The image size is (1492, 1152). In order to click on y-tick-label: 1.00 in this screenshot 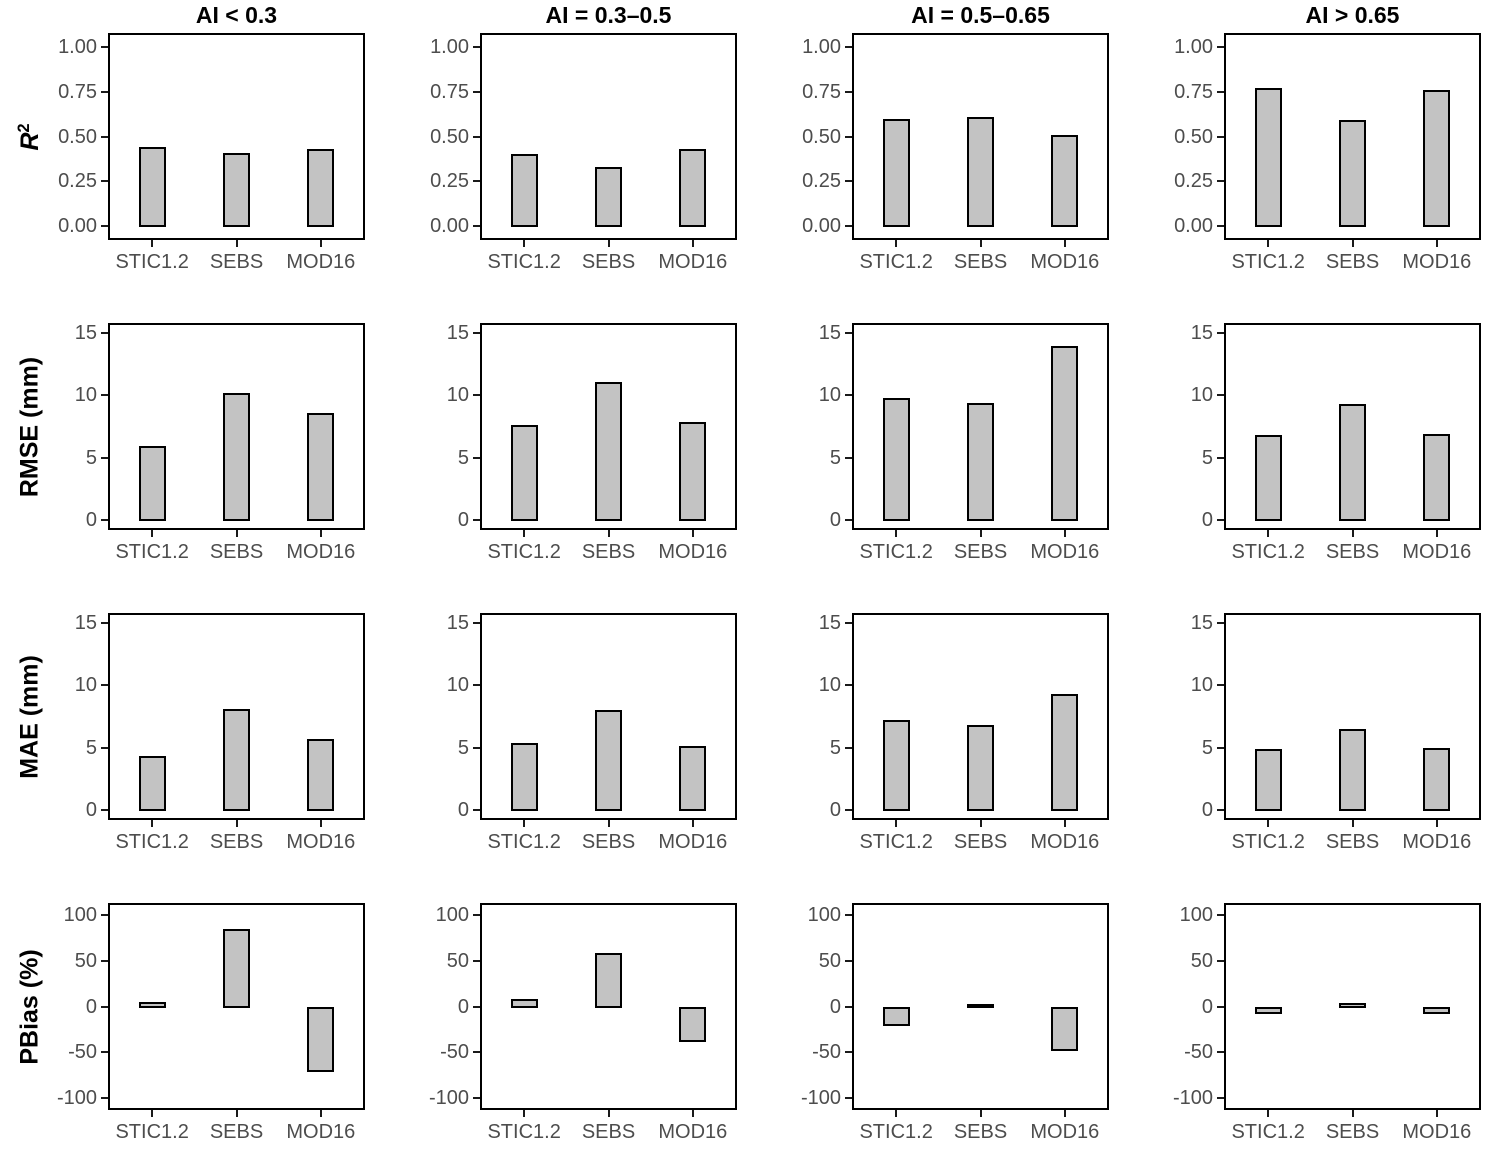, I will do `click(821, 47)`.